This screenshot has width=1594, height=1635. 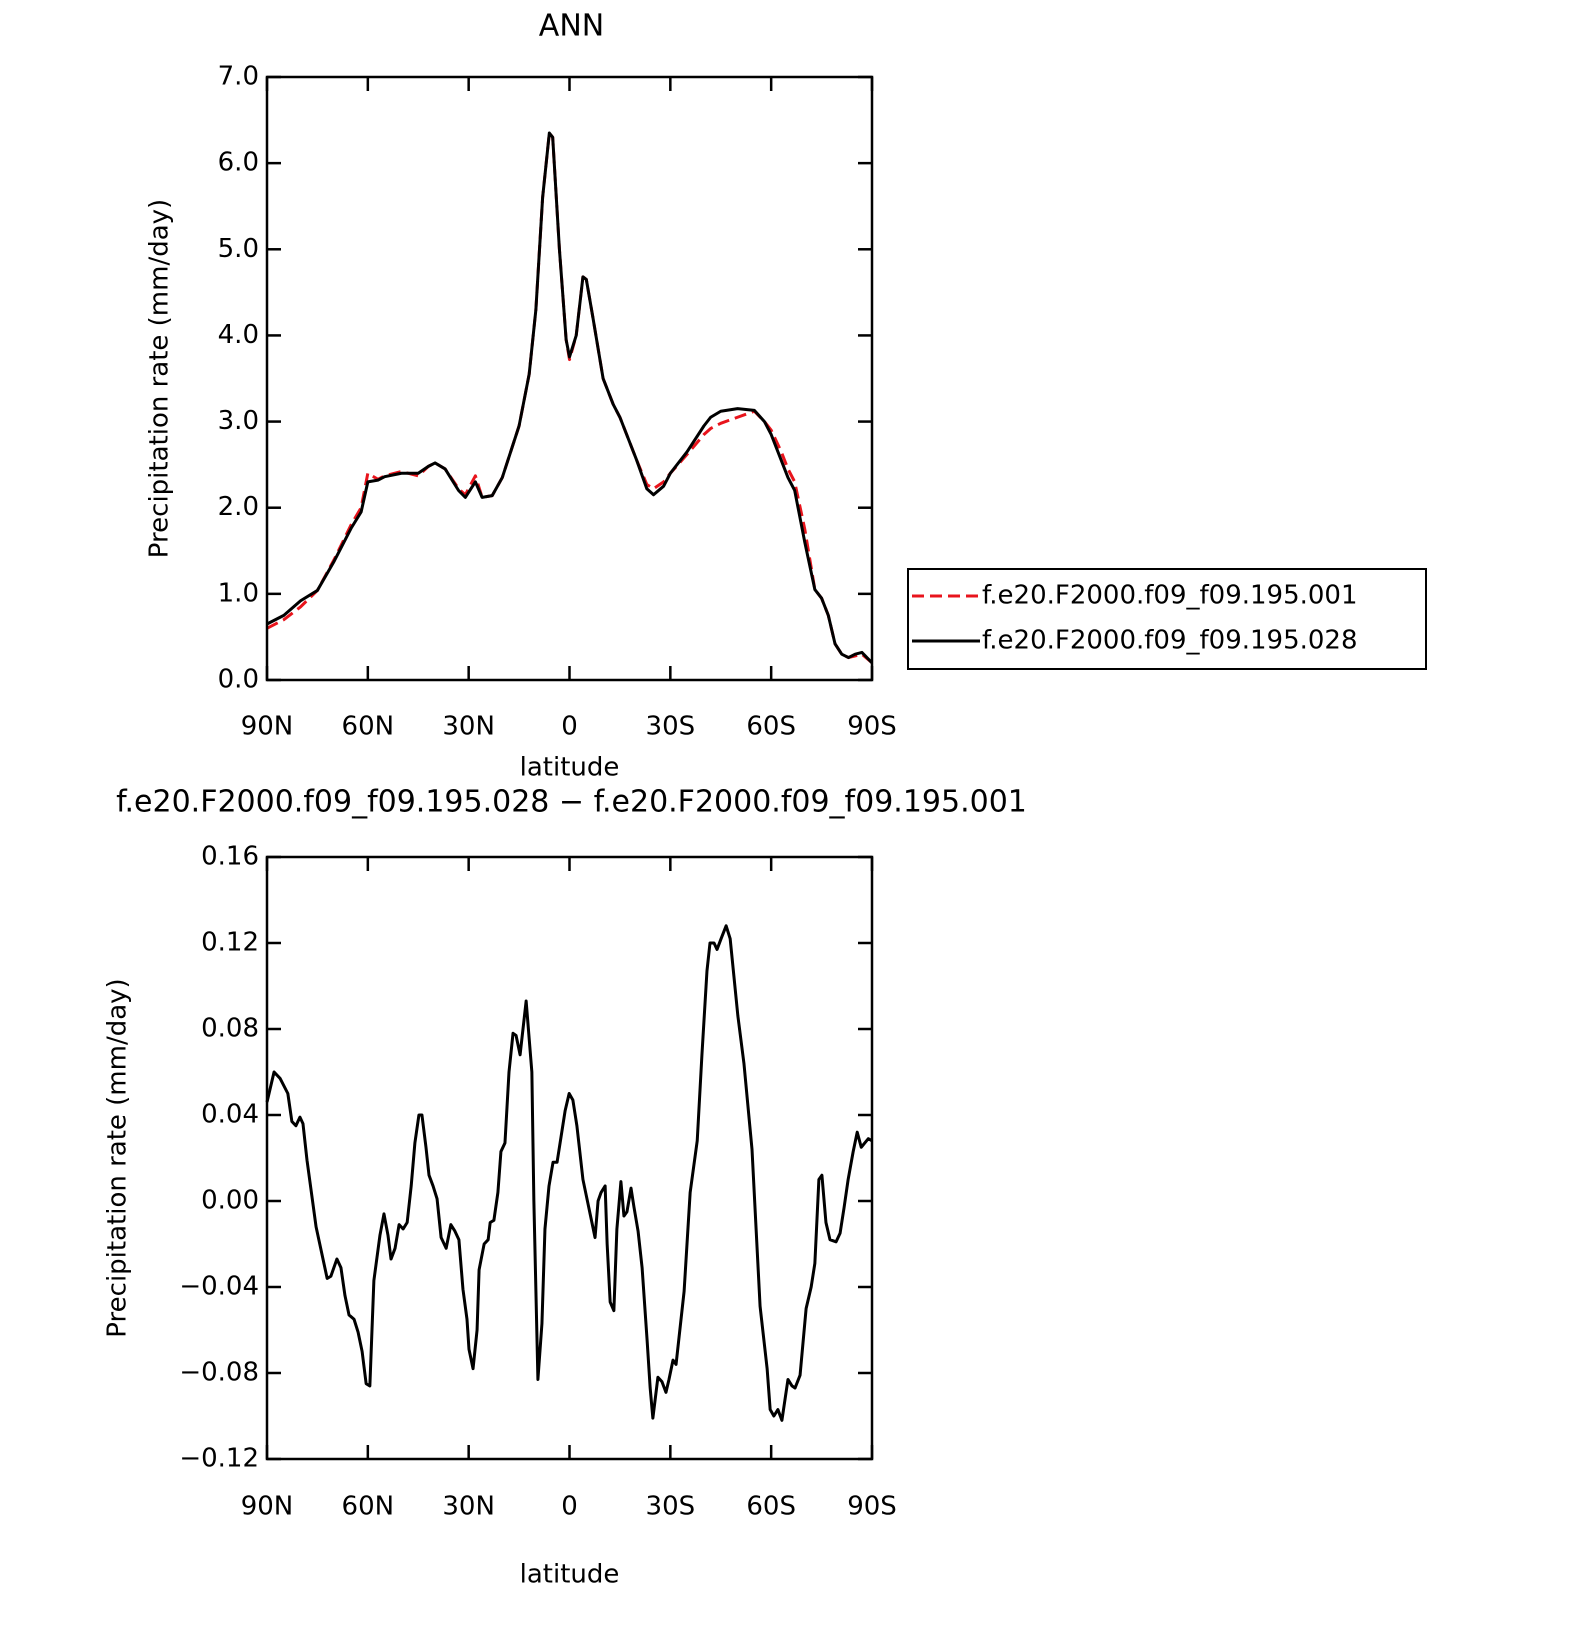 I want to click on y-tick-label: 5.0, so click(x=238, y=249).